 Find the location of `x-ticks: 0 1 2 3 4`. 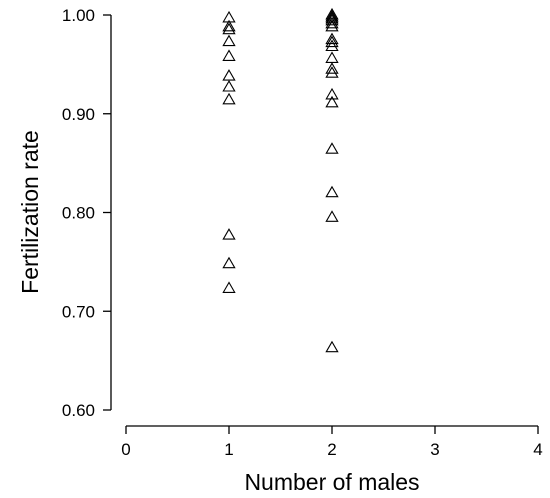

x-ticks: 0 1 2 3 4 is located at coordinates (332, 442).